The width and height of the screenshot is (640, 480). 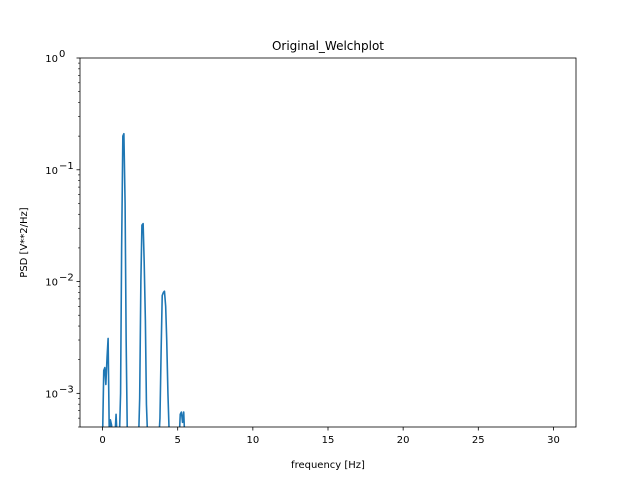 I want to click on x-tick-label: 20, so click(x=403, y=440).